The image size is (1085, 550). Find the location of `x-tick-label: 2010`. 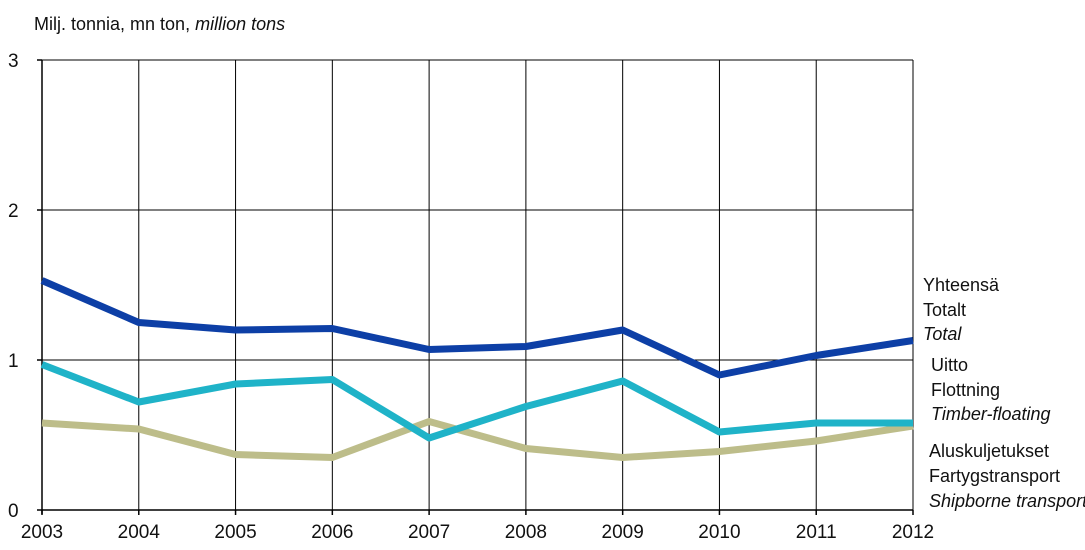

x-tick-label: 2010 is located at coordinates (719, 532).